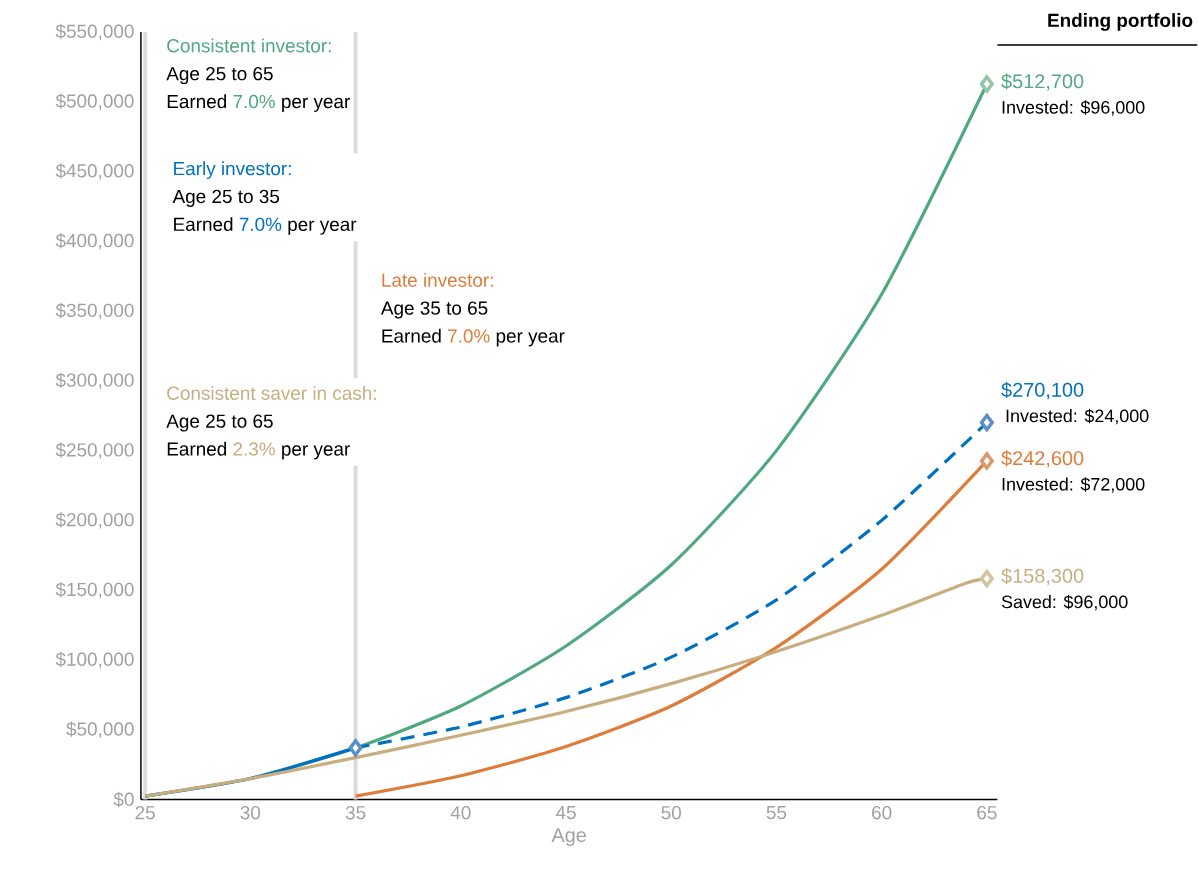 This screenshot has height=878, width=1198. What do you see at coordinates (100, 729) in the screenshot?
I see `y-tick-label: $50,000` at bounding box center [100, 729].